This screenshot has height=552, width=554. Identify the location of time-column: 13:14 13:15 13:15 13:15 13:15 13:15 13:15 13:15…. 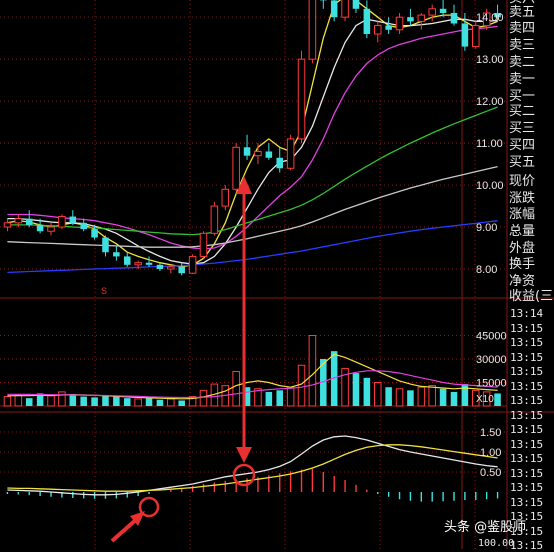
(530, 424).